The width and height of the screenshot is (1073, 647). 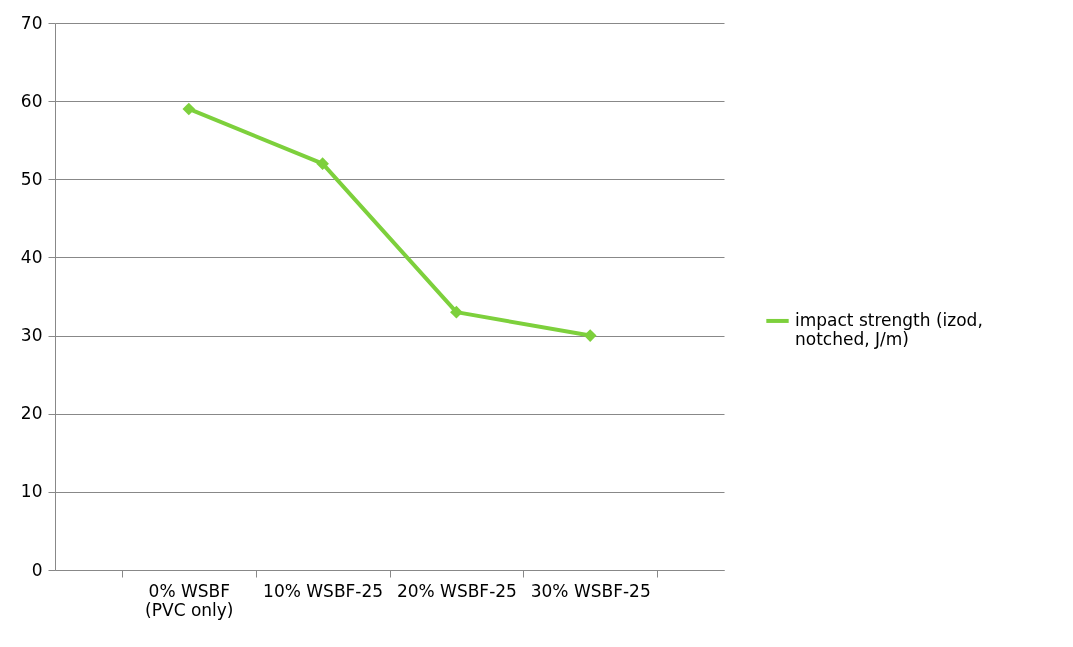 I want to click on y-tick-label: 70, so click(x=31, y=22).